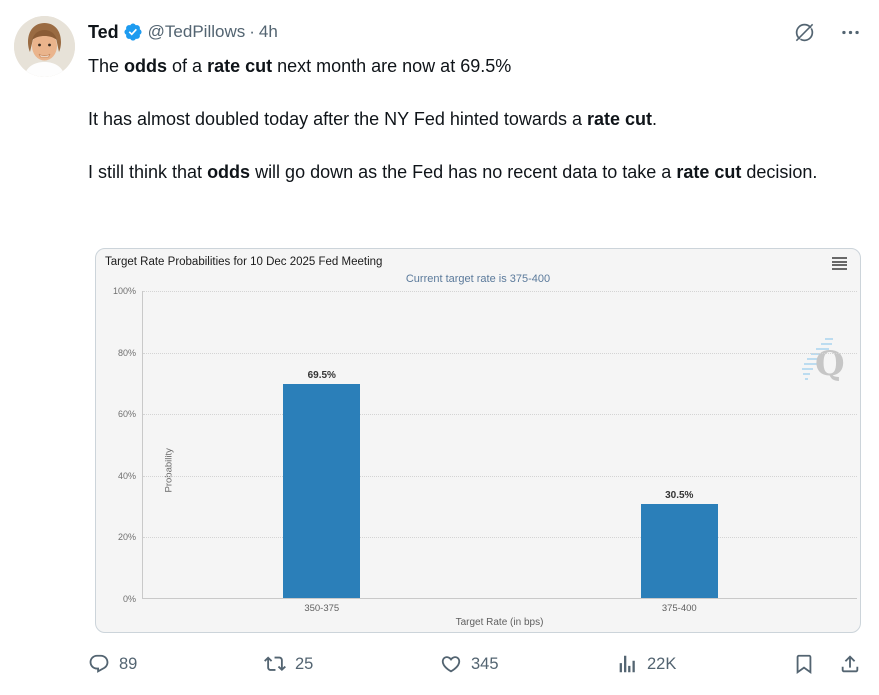 The height and width of the screenshot is (695, 879). Describe the element at coordinates (830, 364) in the screenshot. I see `svg-text: Q` at that location.